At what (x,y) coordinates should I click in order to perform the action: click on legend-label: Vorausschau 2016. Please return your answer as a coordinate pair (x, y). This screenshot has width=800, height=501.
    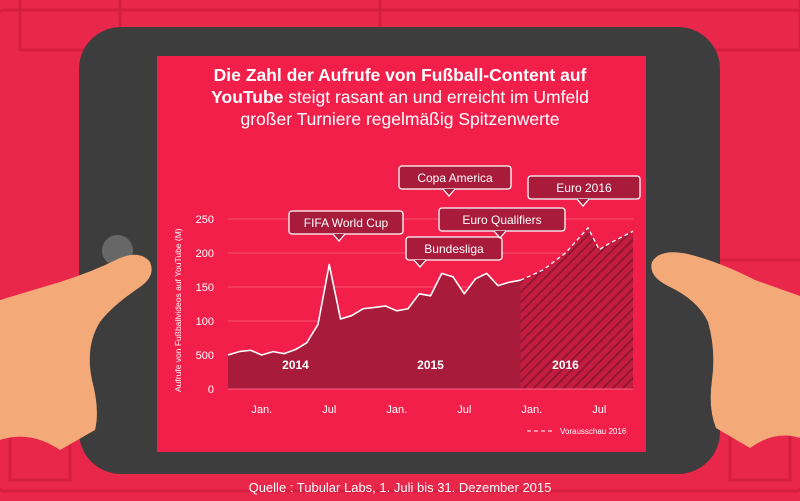
    Looking at the image, I should click on (593, 431).